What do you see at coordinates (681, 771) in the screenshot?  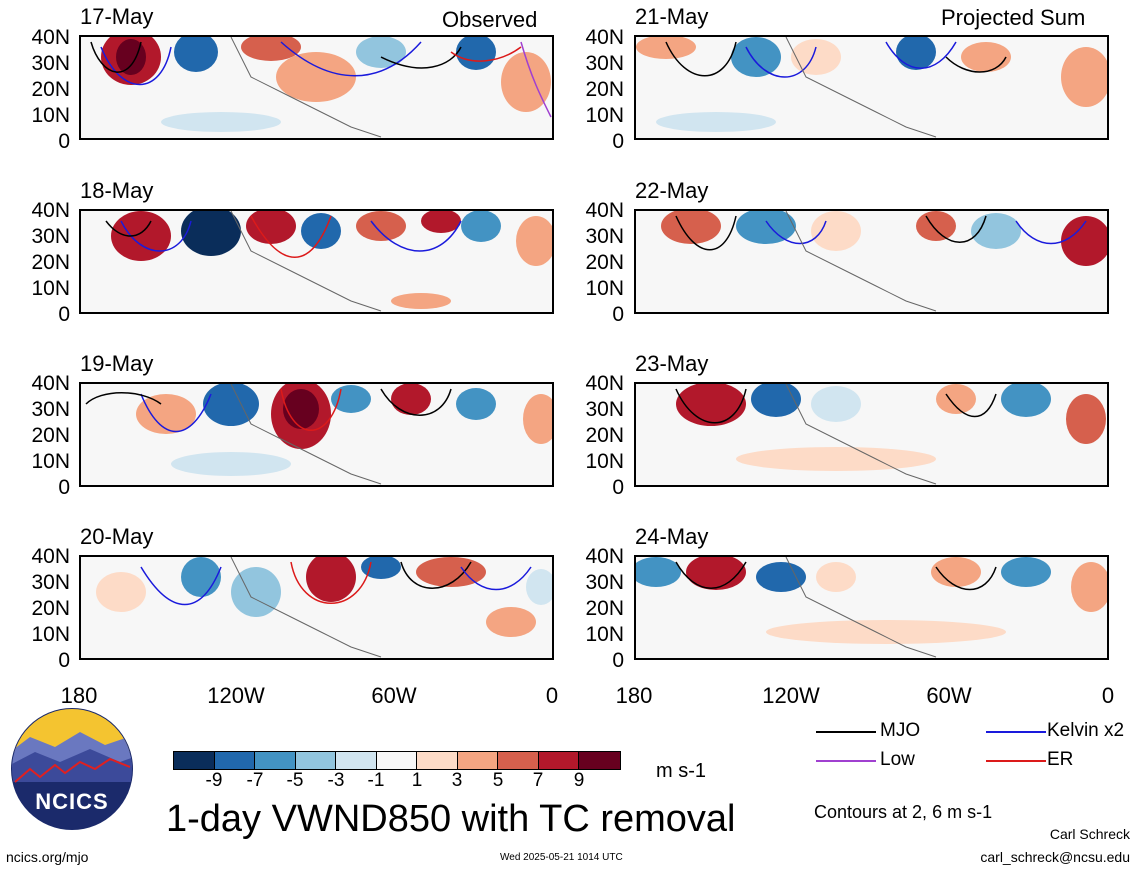 I see `colorbar-units: m s-1` at bounding box center [681, 771].